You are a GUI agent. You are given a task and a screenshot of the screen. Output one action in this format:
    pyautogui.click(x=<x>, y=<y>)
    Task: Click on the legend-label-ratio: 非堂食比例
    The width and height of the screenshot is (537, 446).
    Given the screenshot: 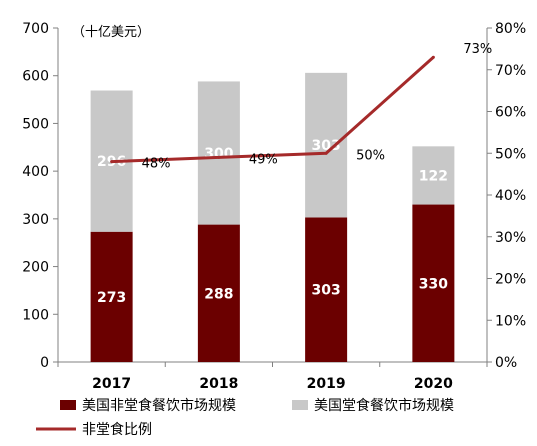 What is the action you would take?
    pyautogui.click(x=117, y=429)
    